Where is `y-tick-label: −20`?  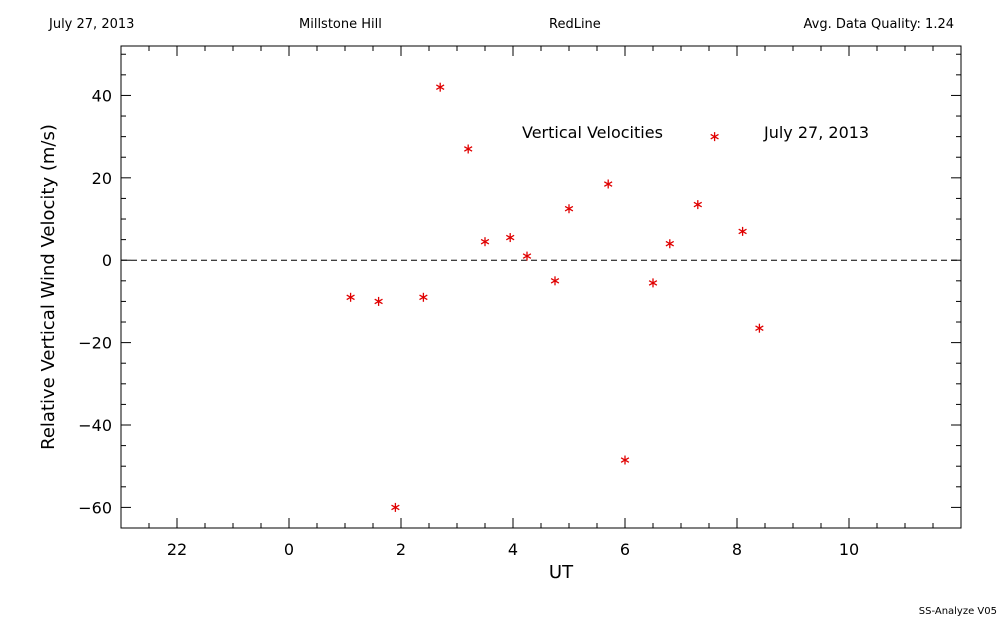 y-tick-label: −20 is located at coordinates (95, 343).